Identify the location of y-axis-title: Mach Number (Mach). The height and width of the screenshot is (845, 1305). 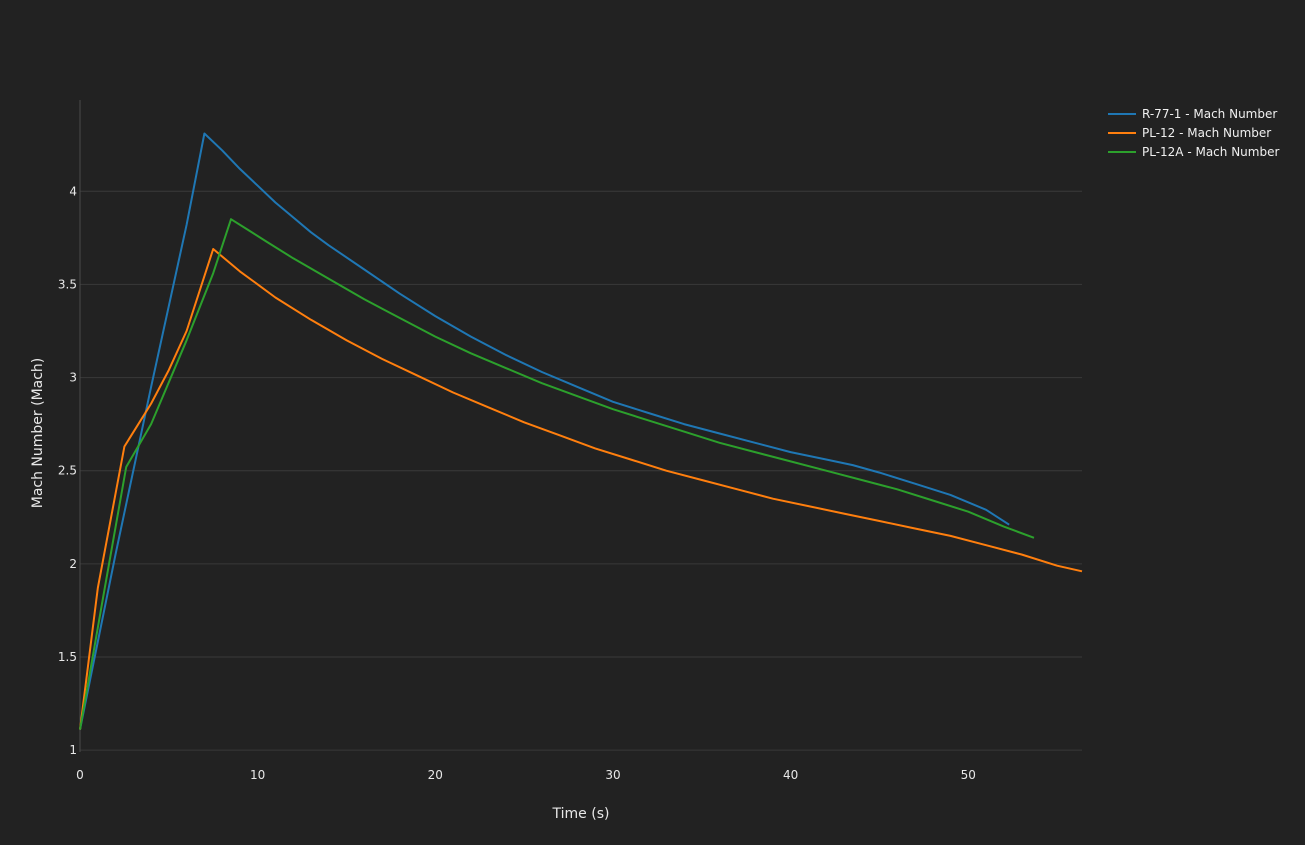
(38, 433).